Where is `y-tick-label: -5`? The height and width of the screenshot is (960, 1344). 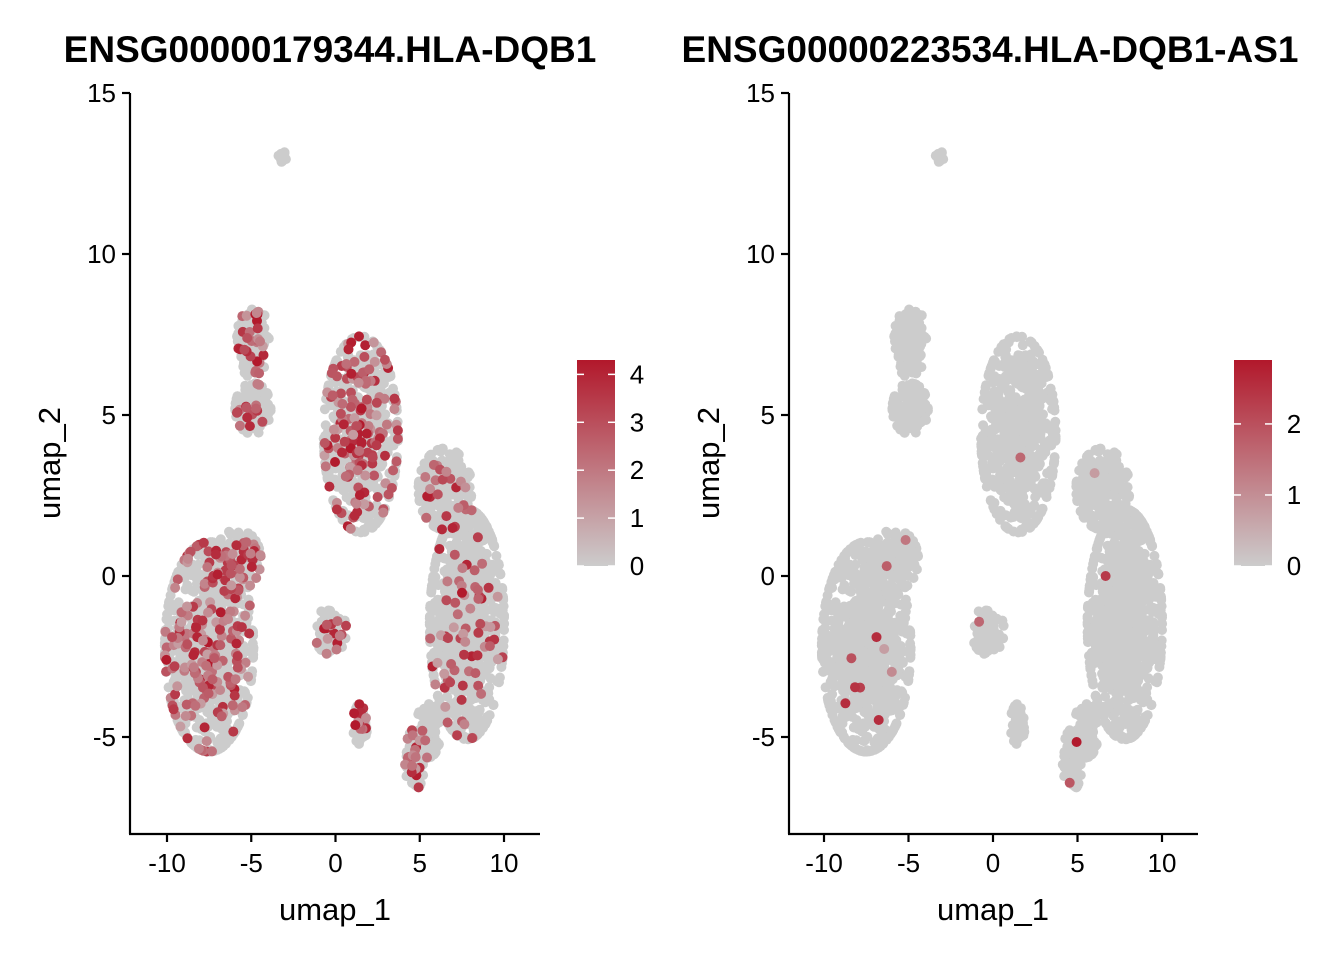
y-tick-label: -5 is located at coordinates (104, 737).